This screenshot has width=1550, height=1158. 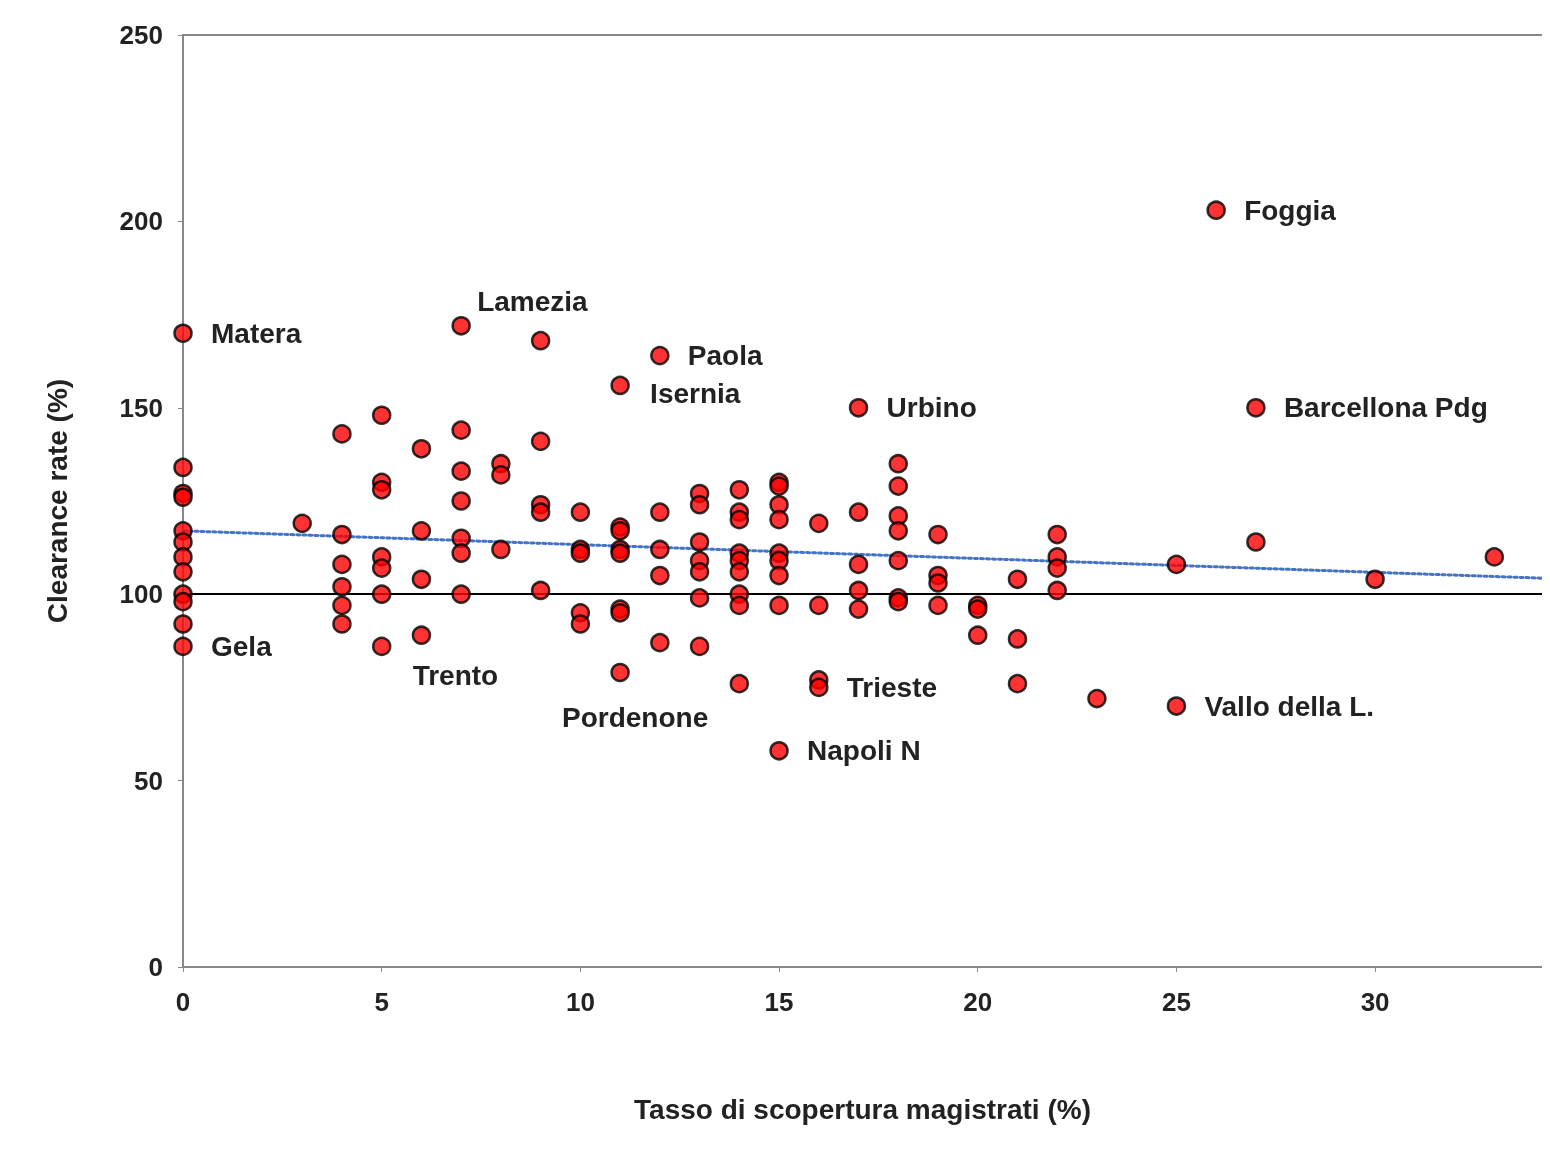 What do you see at coordinates (256, 333) in the screenshot?
I see `annotation: Matera` at bounding box center [256, 333].